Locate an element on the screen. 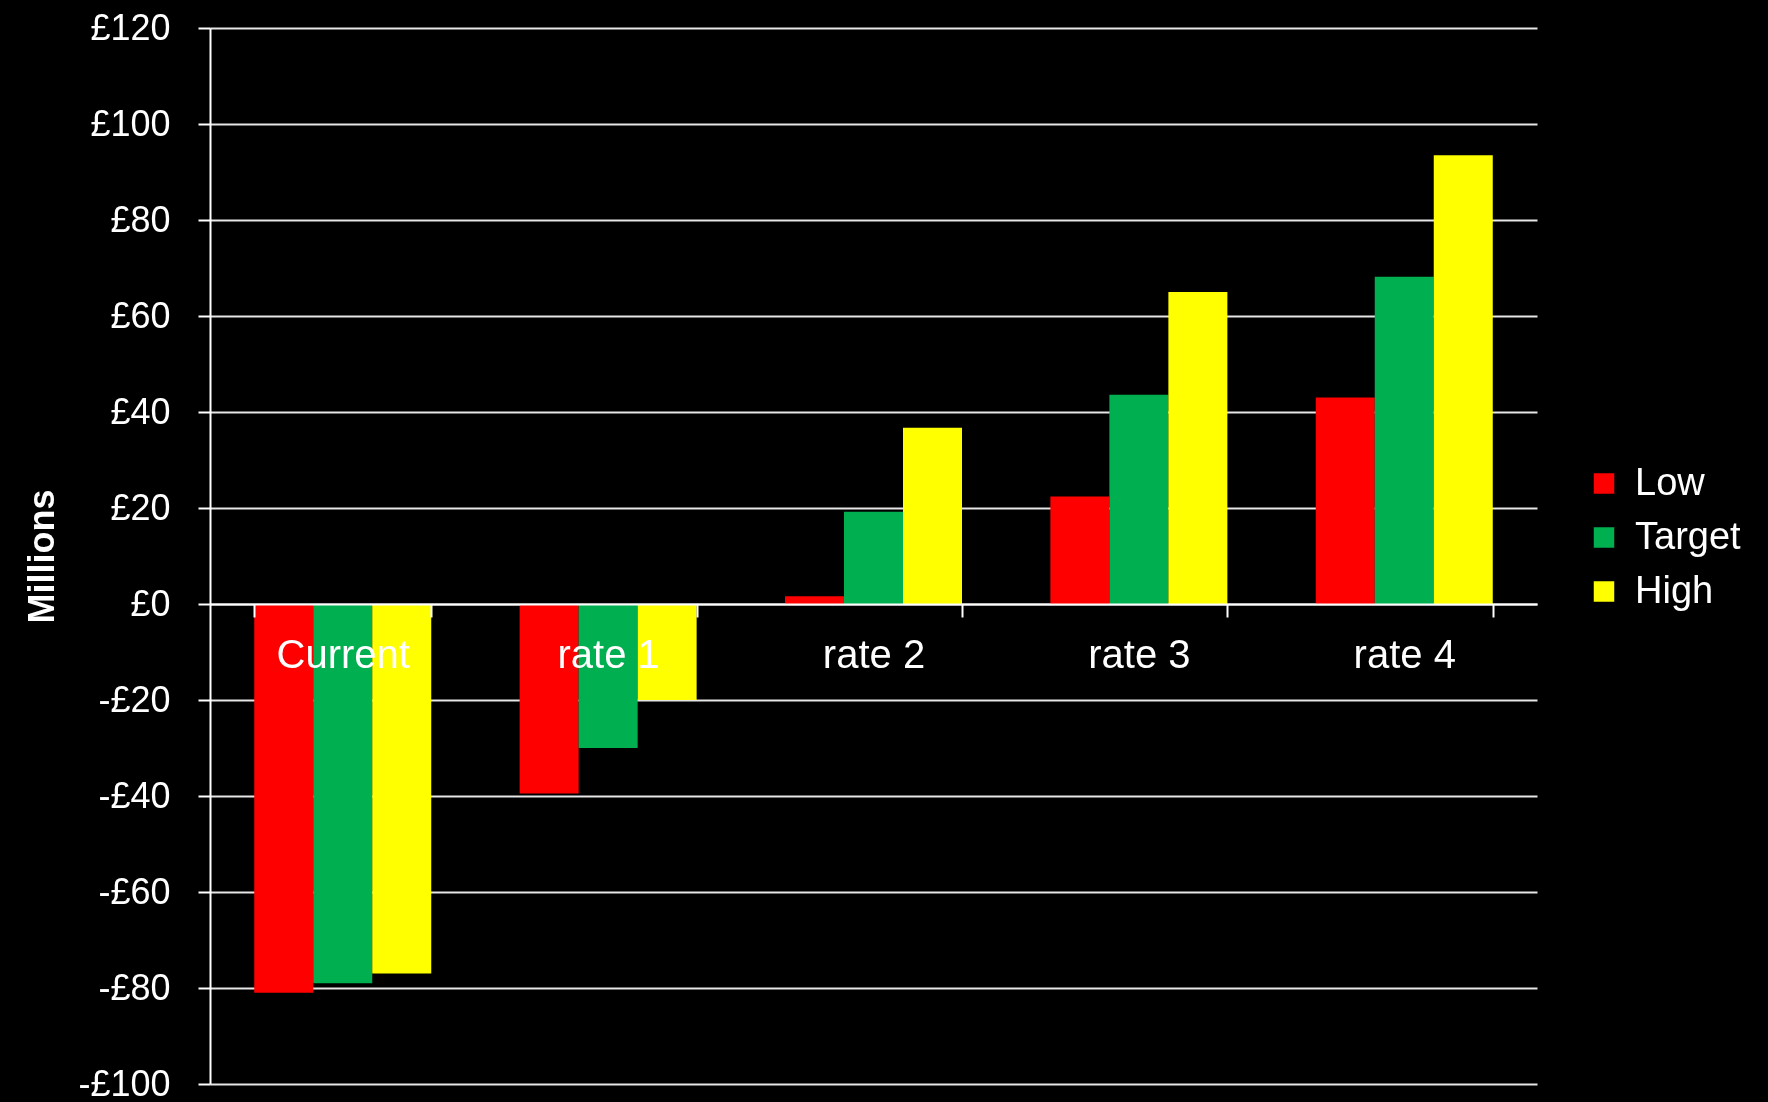 The width and height of the screenshot is (1768, 1102). legend-label: Target is located at coordinates (1688, 535).